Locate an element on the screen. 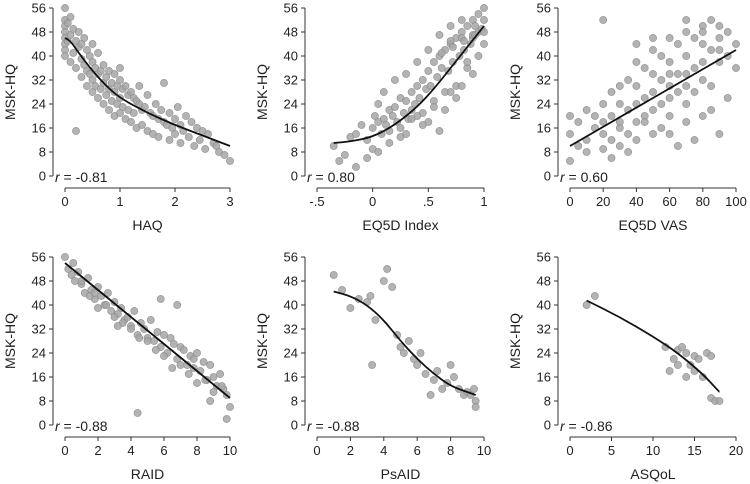 The image size is (750, 484). correlation-label: r = 0.60 is located at coordinates (584, 177).